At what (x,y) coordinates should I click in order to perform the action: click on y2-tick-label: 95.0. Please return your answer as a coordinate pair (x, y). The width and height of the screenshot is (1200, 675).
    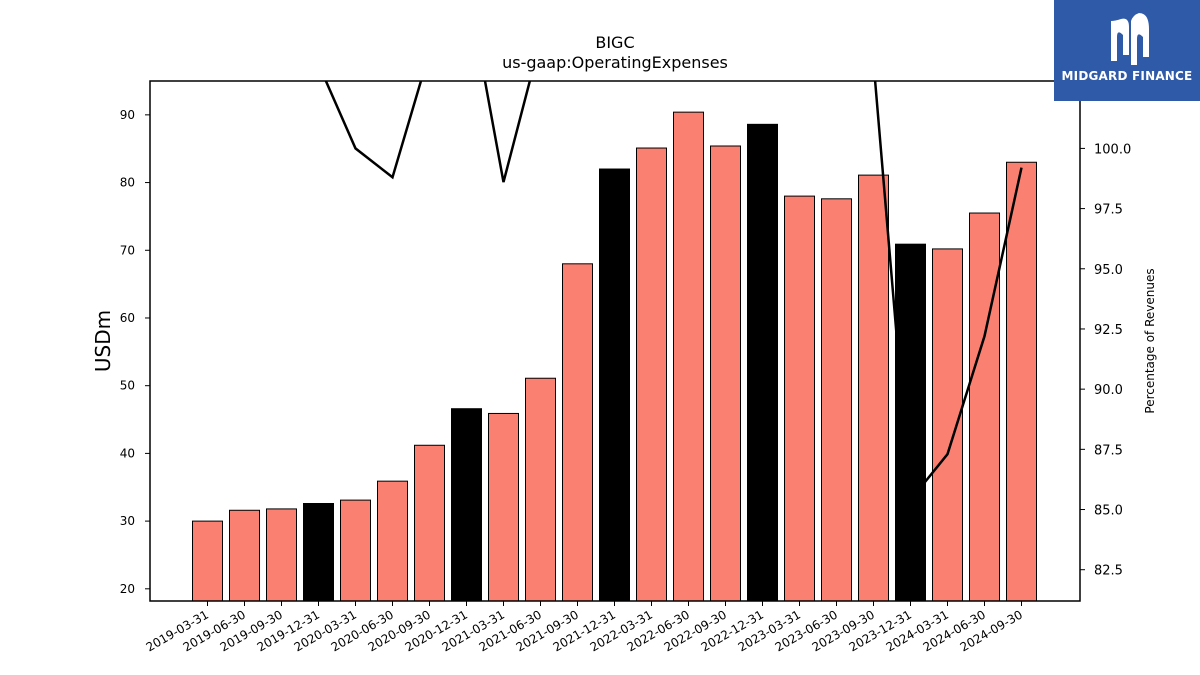
    Looking at the image, I should click on (1108, 270).